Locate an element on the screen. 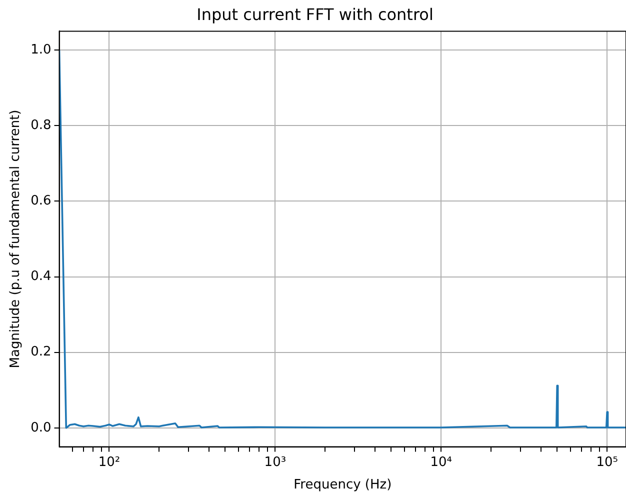 Image resolution: width=626 pixels, height=499 pixels. y-tick-label: 0.4 is located at coordinates (41, 276).